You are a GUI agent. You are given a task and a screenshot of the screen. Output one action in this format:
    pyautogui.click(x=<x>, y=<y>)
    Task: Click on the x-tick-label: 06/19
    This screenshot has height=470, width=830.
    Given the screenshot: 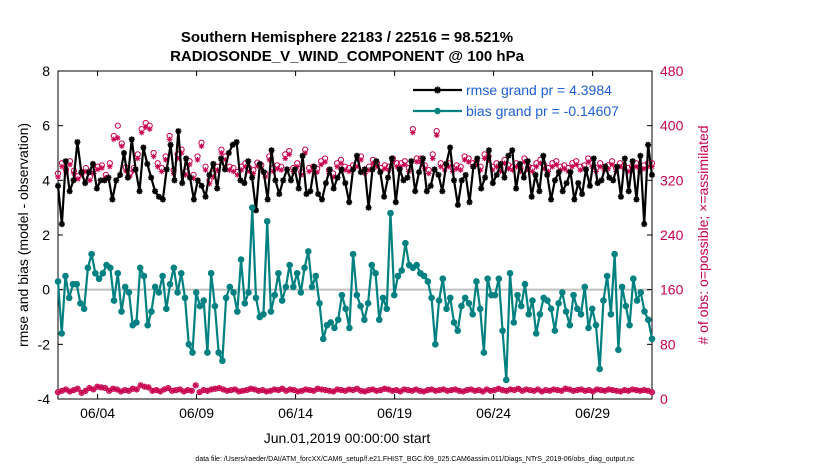 What is the action you would take?
    pyautogui.click(x=394, y=413)
    